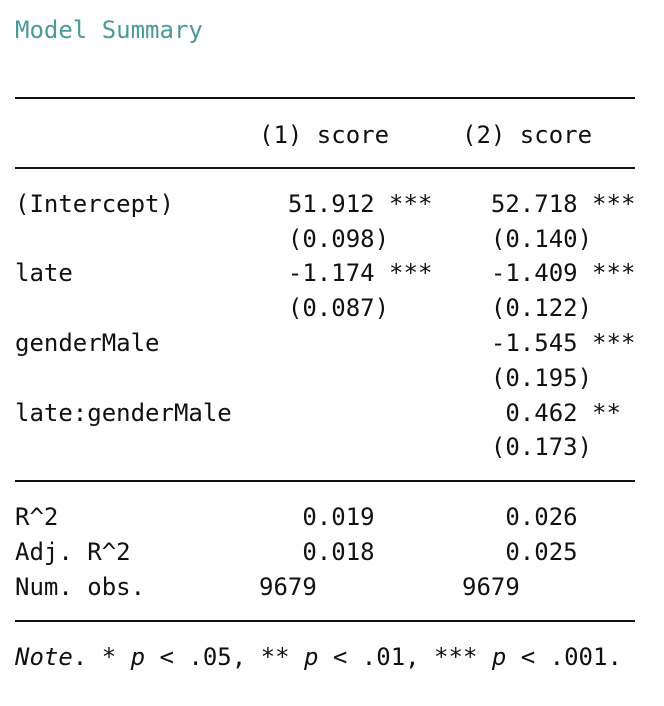  I want to click on header-rule, so click(325, 168).